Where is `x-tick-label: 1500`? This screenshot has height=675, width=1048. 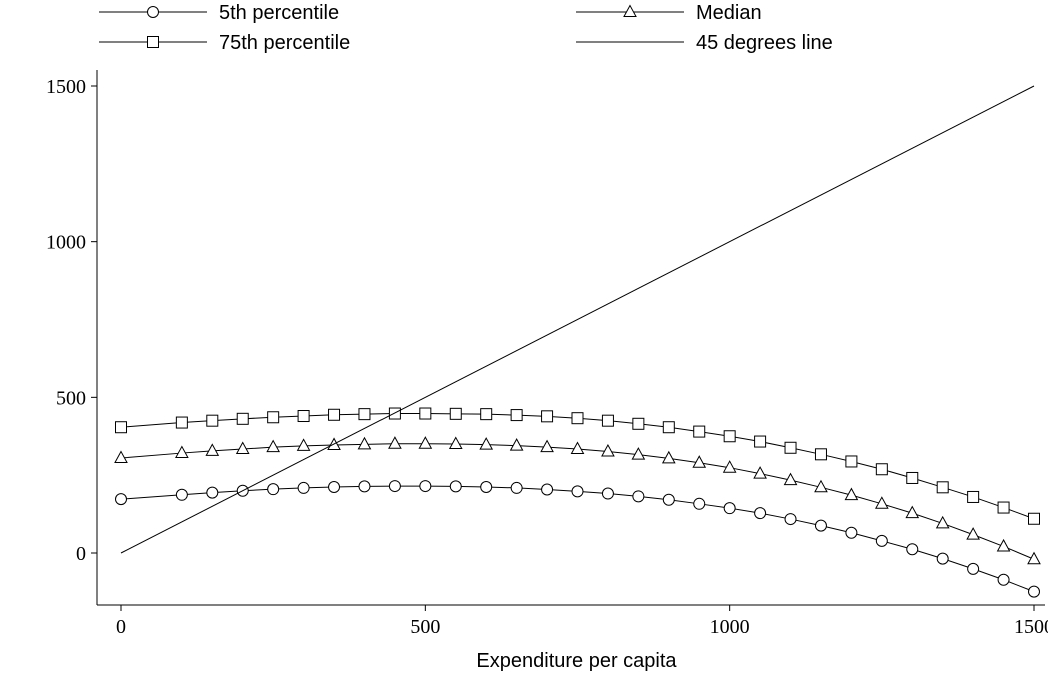
x-tick-label: 1500 is located at coordinates (1031, 627).